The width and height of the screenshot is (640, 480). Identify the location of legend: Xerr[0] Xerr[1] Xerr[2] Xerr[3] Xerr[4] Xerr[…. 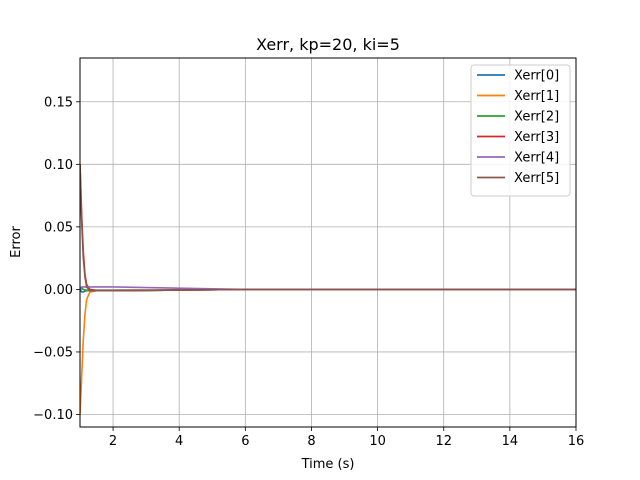
(520, 130).